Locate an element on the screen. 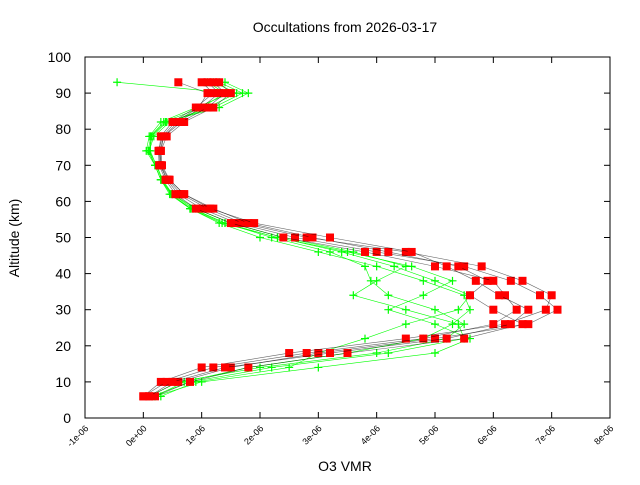 This screenshot has height=485, width=640. y-tick-label: 90 is located at coordinates (63, 93).